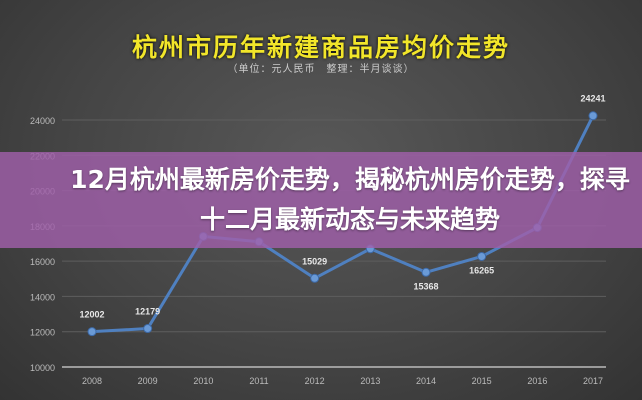 The width and height of the screenshot is (642, 400). Describe the element at coordinates (481, 270) in the screenshot. I see `data-label: 16265` at that location.